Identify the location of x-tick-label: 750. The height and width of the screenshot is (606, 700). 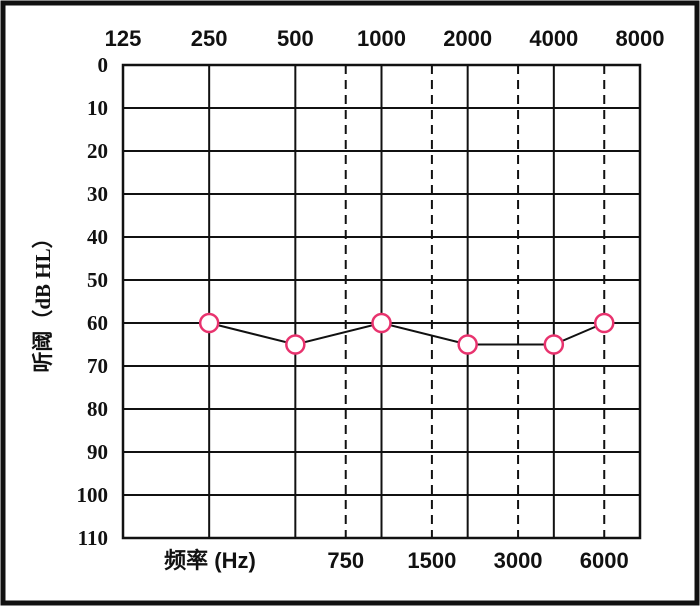
(345, 560).